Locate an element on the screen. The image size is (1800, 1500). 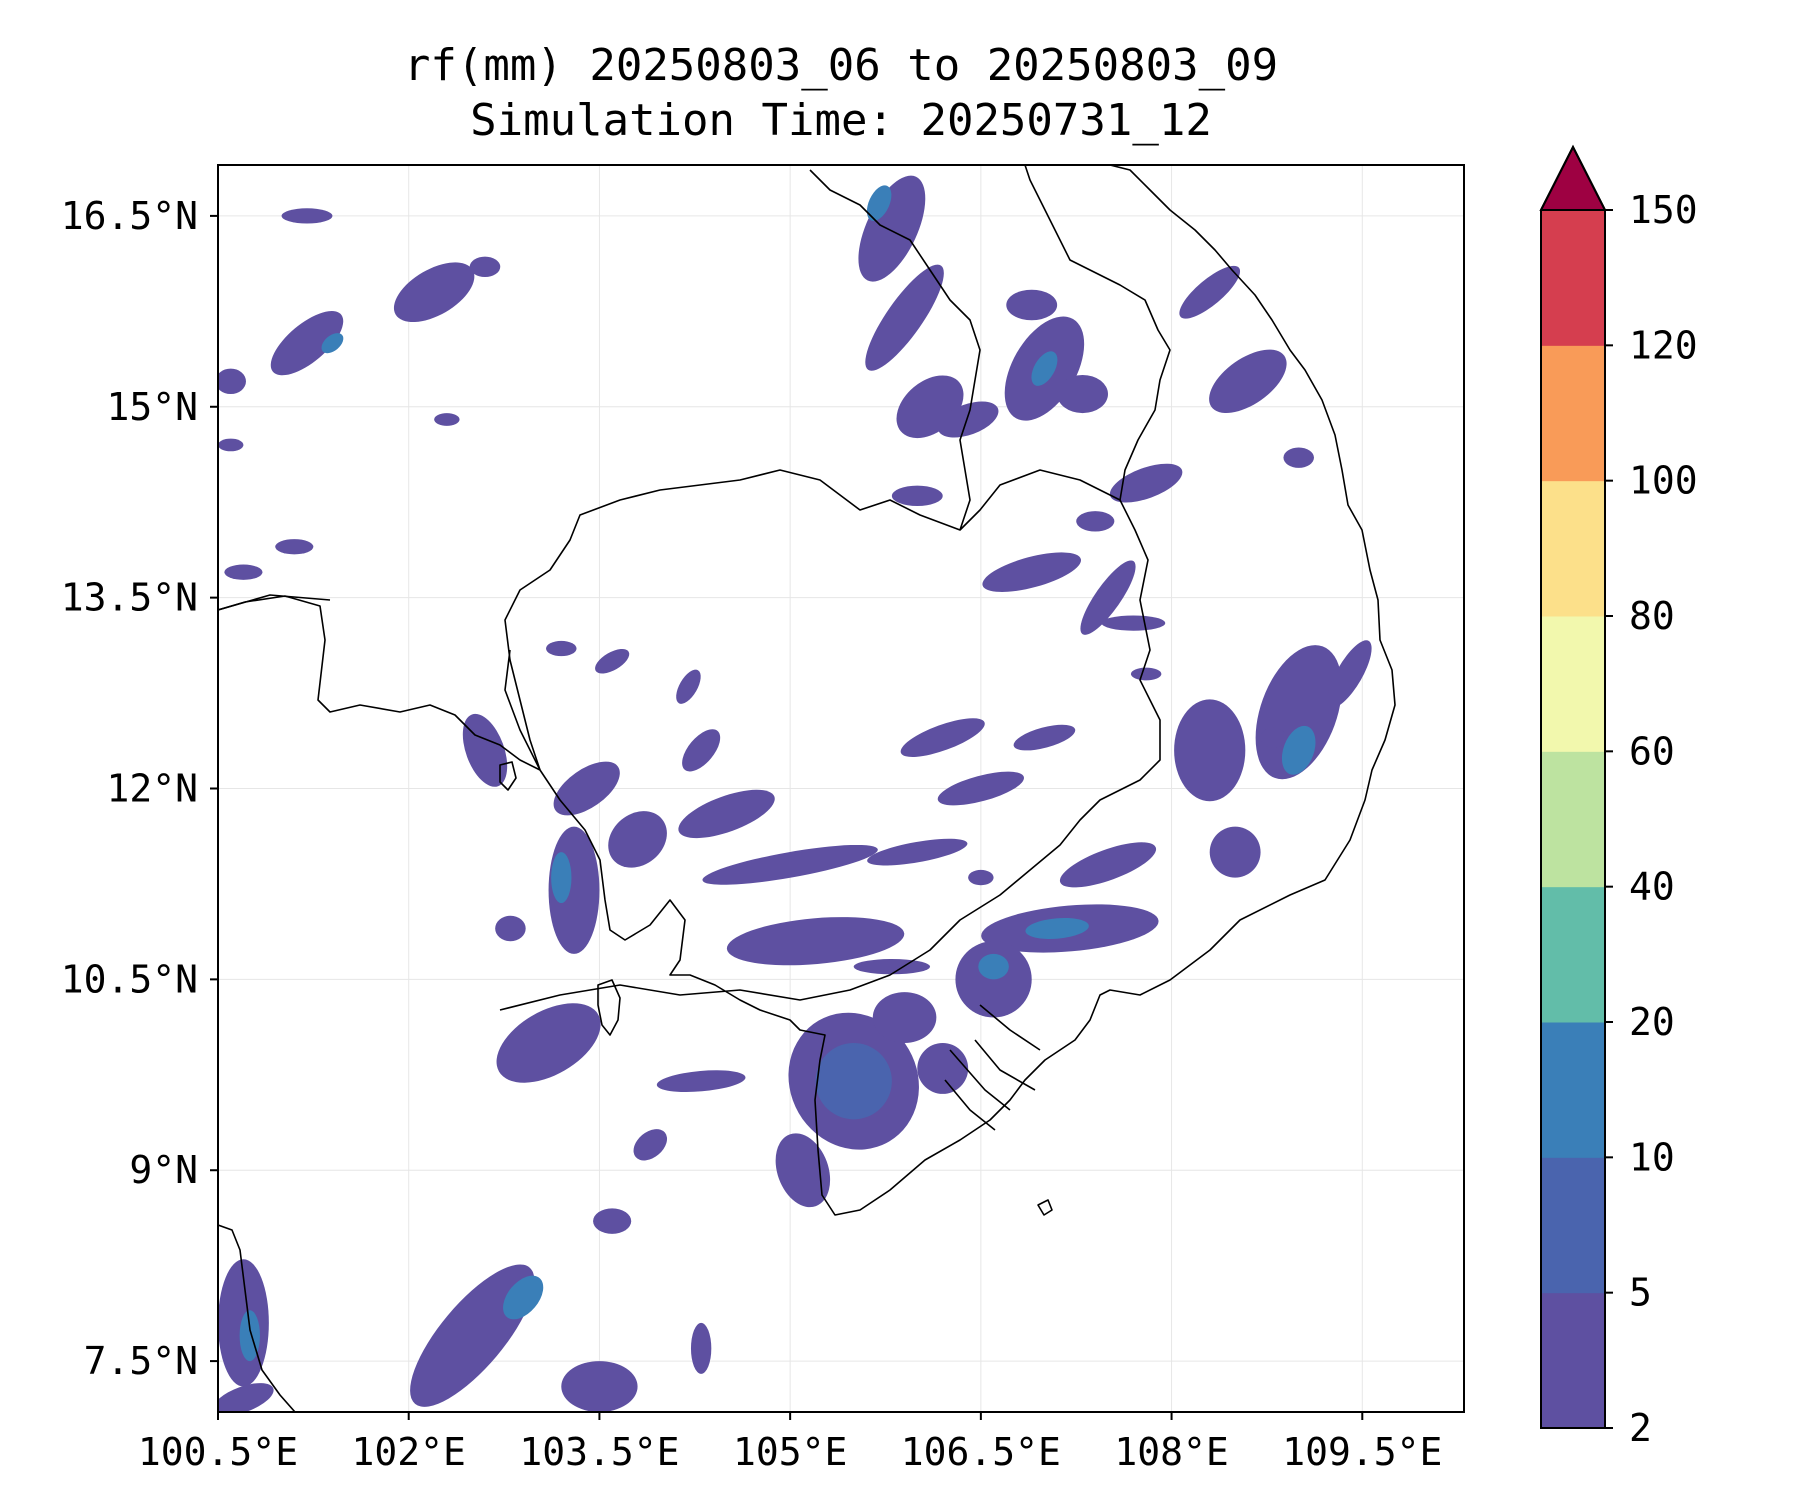
colorbar-tick-label: 80 is located at coordinates (1652, 616).